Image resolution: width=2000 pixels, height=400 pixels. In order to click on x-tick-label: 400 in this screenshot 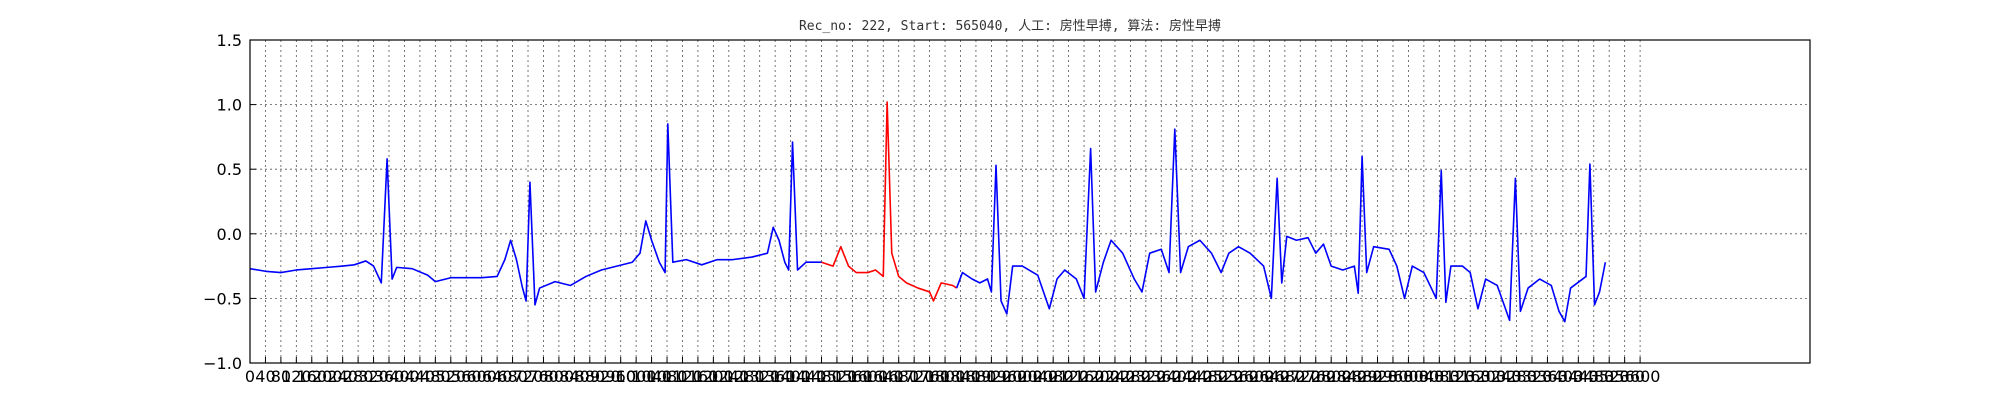, I will do `click(404, 376)`.